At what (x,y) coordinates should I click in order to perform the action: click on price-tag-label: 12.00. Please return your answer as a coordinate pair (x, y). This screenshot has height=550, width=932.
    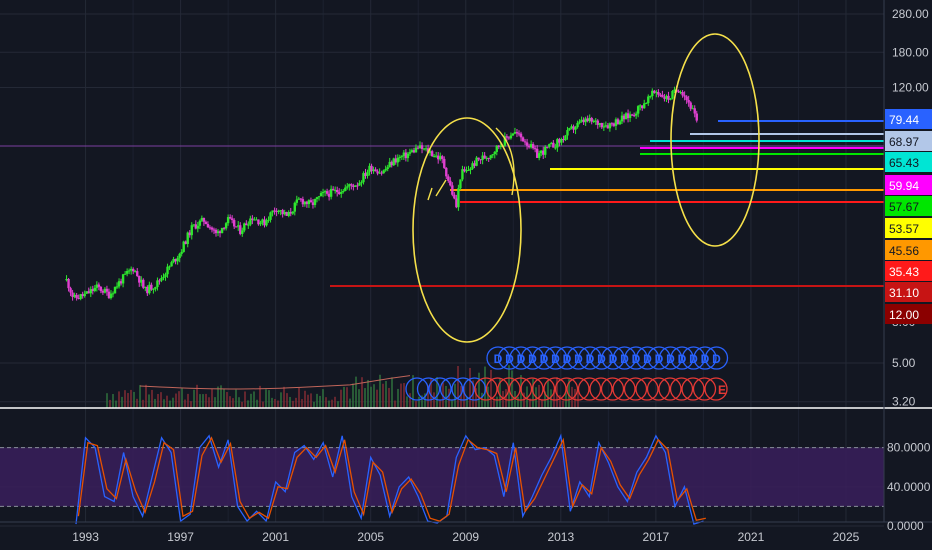
    Looking at the image, I should click on (904, 315).